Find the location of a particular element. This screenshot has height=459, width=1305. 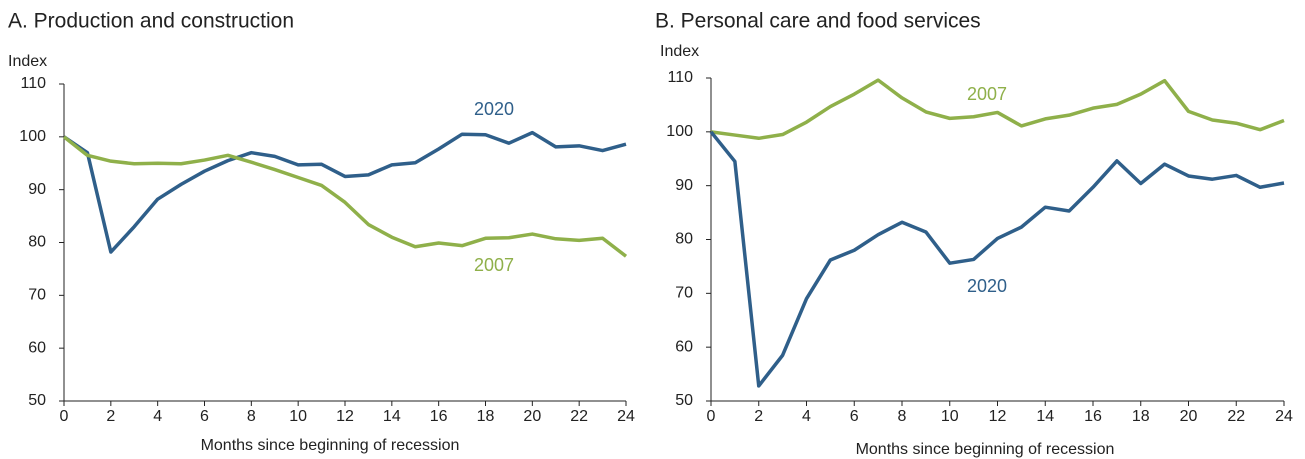

chart-title: A. Production and construction is located at coordinates (151, 21).